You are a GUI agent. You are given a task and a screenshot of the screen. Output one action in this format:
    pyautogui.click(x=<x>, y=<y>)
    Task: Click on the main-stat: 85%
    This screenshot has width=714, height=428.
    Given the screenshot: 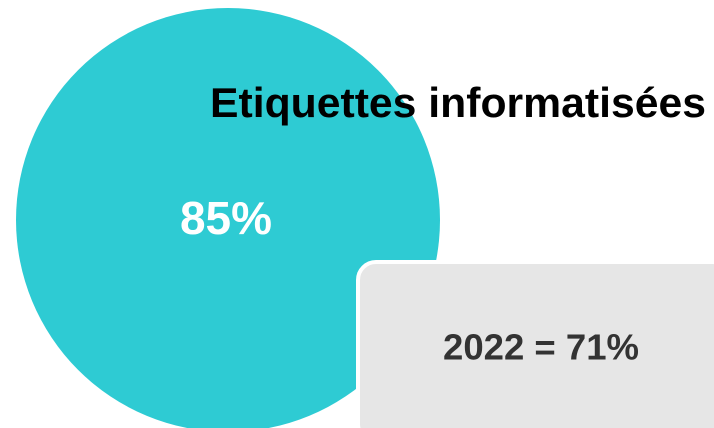 What is the action you would take?
    pyautogui.click(x=226, y=218)
    